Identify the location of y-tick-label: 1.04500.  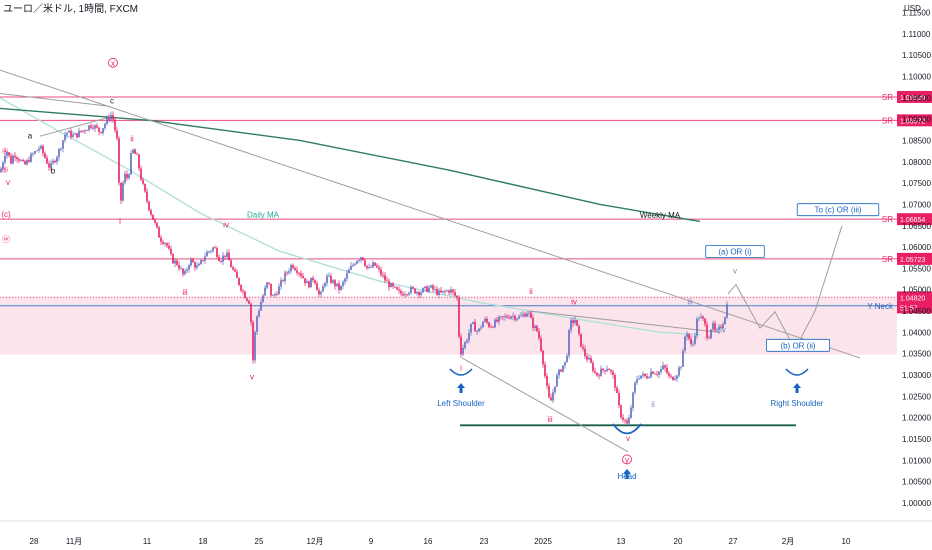
(916, 311).